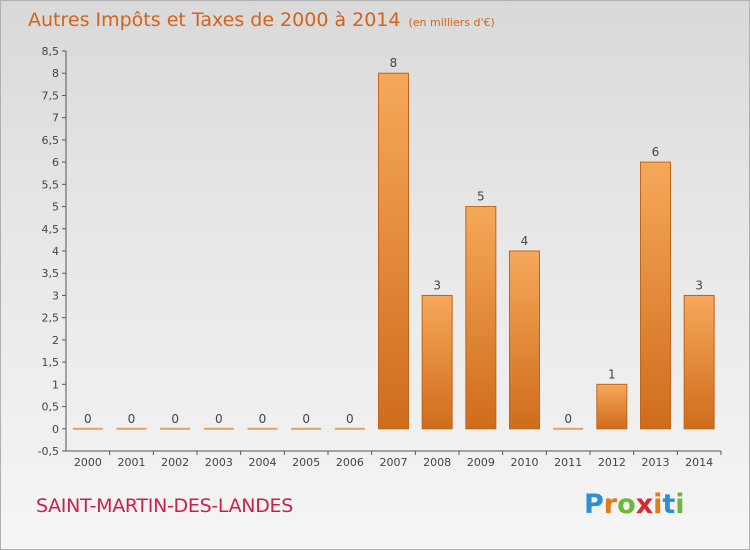  I want to click on x-tick-label: 2004, so click(263, 462).